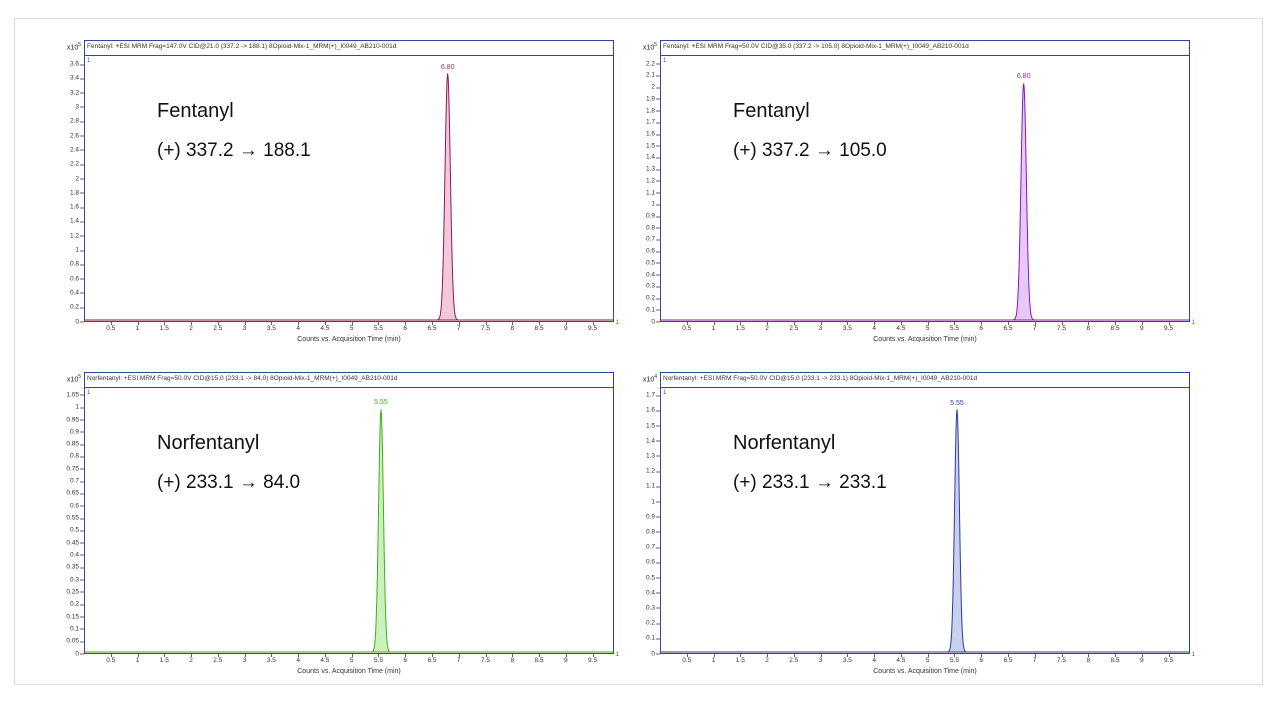 The height and width of the screenshot is (702, 1277). What do you see at coordinates (77, 107) in the screenshot?
I see `y-tick-label: 3` at bounding box center [77, 107].